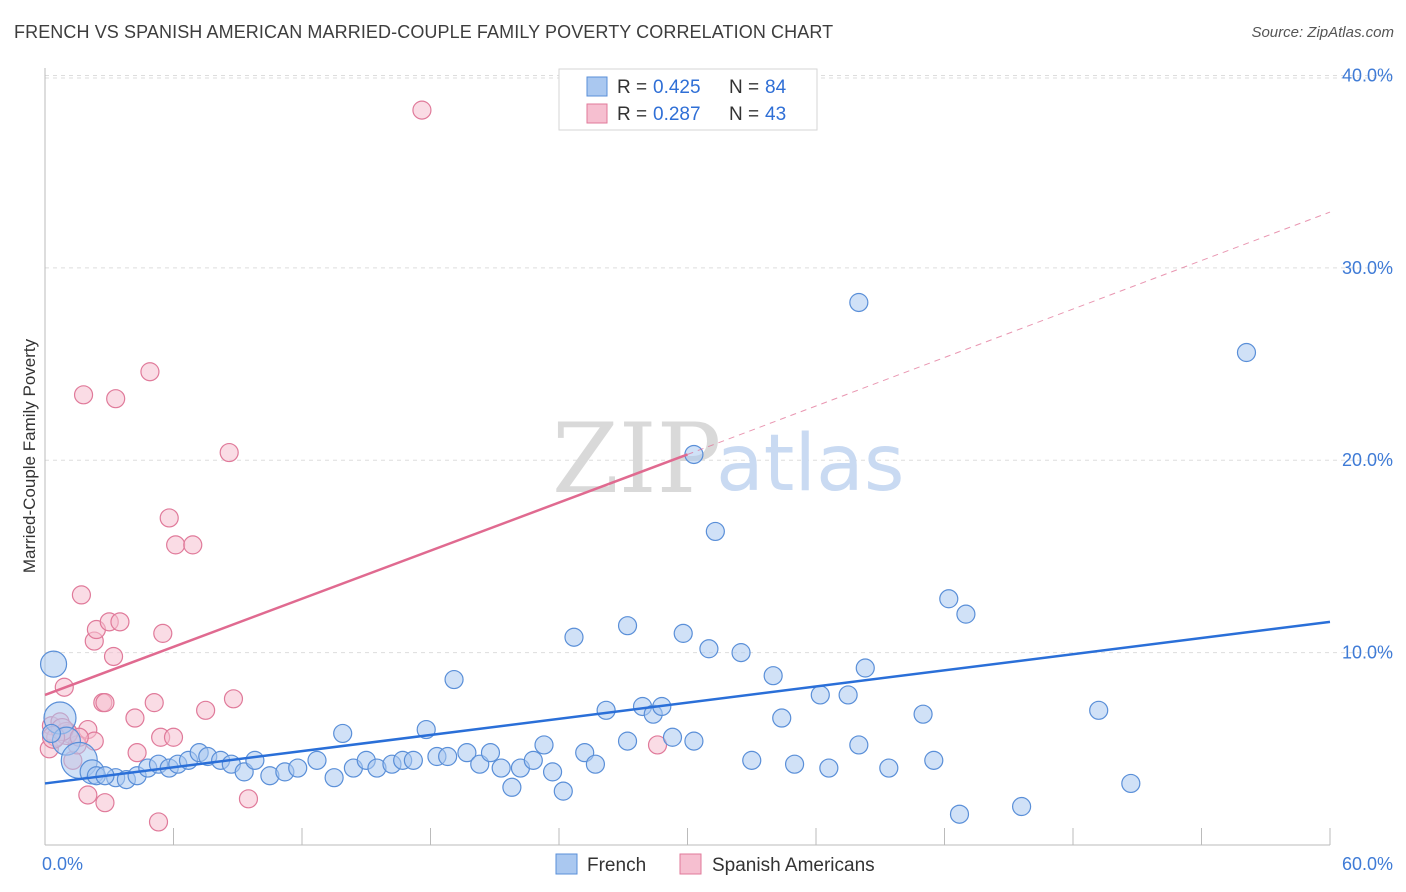 This screenshot has height=892, width=1406. I want to click on series-legend-french: French, so click(616, 865).